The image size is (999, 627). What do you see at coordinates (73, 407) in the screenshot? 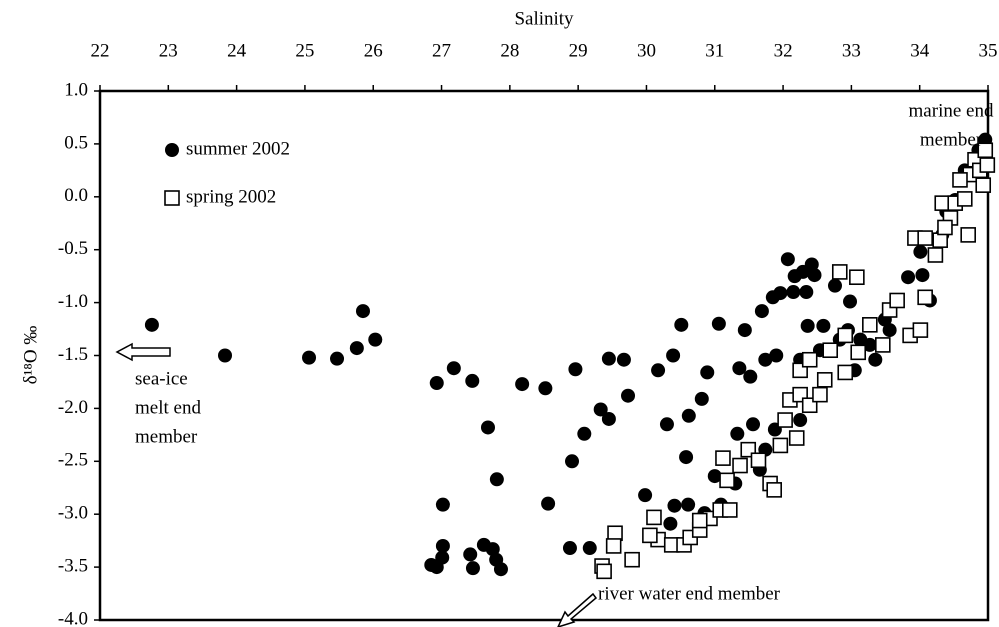
I see `y-tick-label: -2.0` at bounding box center [73, 407].